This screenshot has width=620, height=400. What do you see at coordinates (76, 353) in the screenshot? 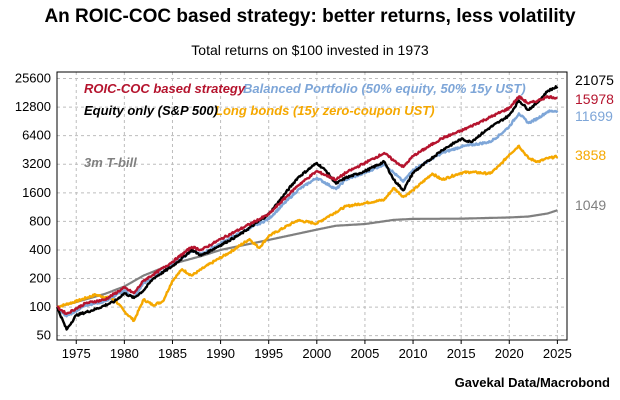
I see `x-tick-label: 1975` at bounding box center [76, 353].